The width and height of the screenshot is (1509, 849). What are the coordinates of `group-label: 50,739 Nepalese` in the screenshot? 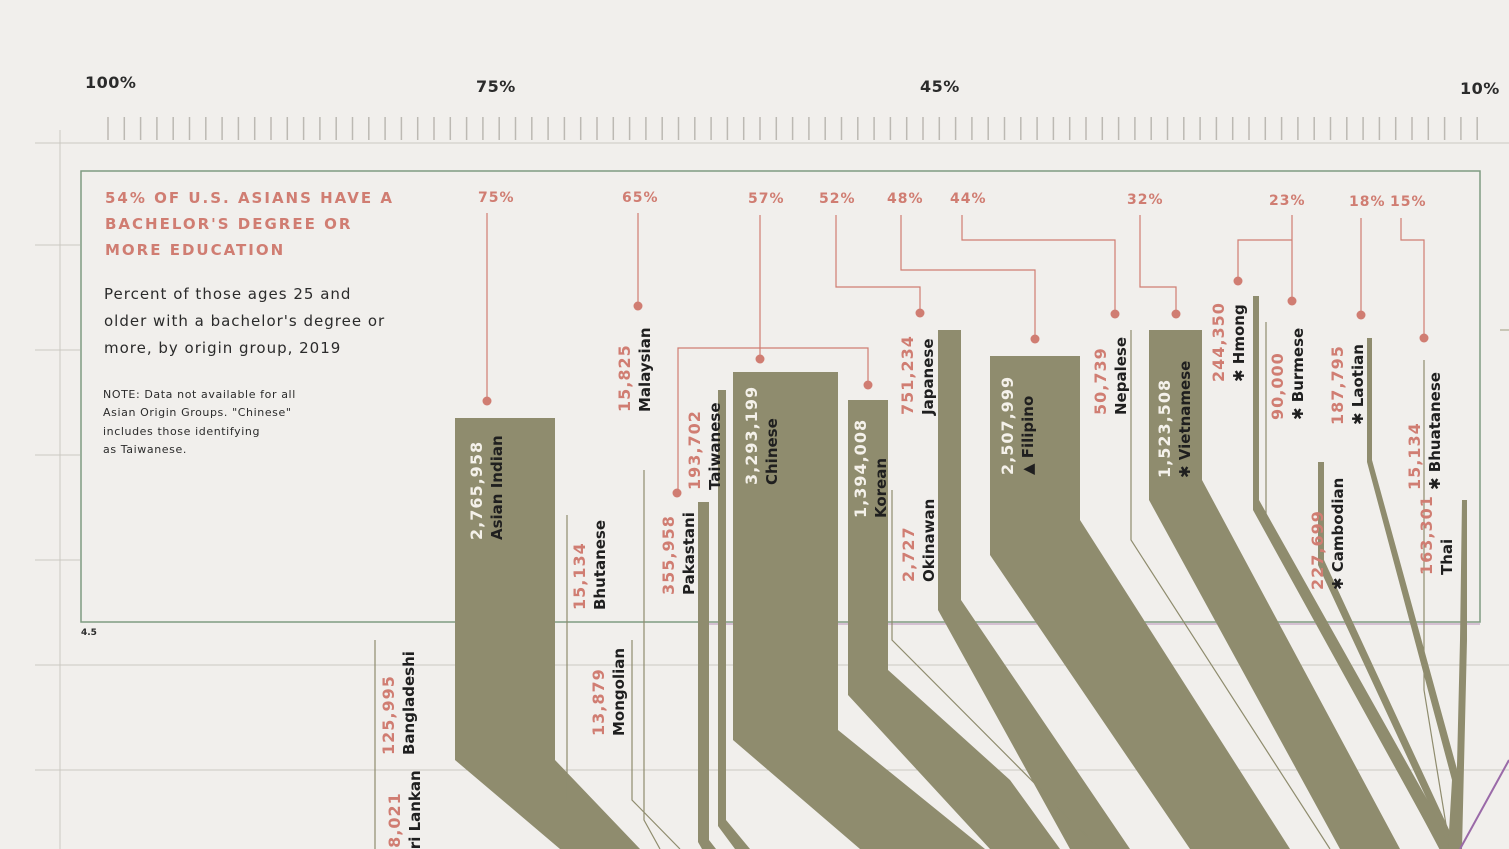 It's located at (1110, 376).